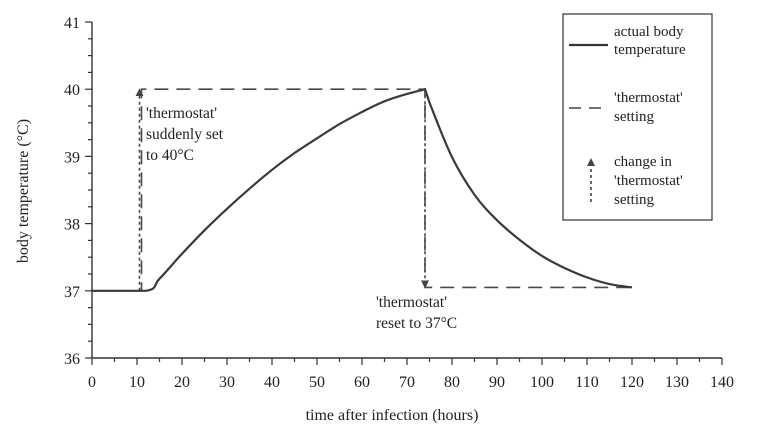 The image size is (780, 436). I want to click on legend-box, so click(637, 117).